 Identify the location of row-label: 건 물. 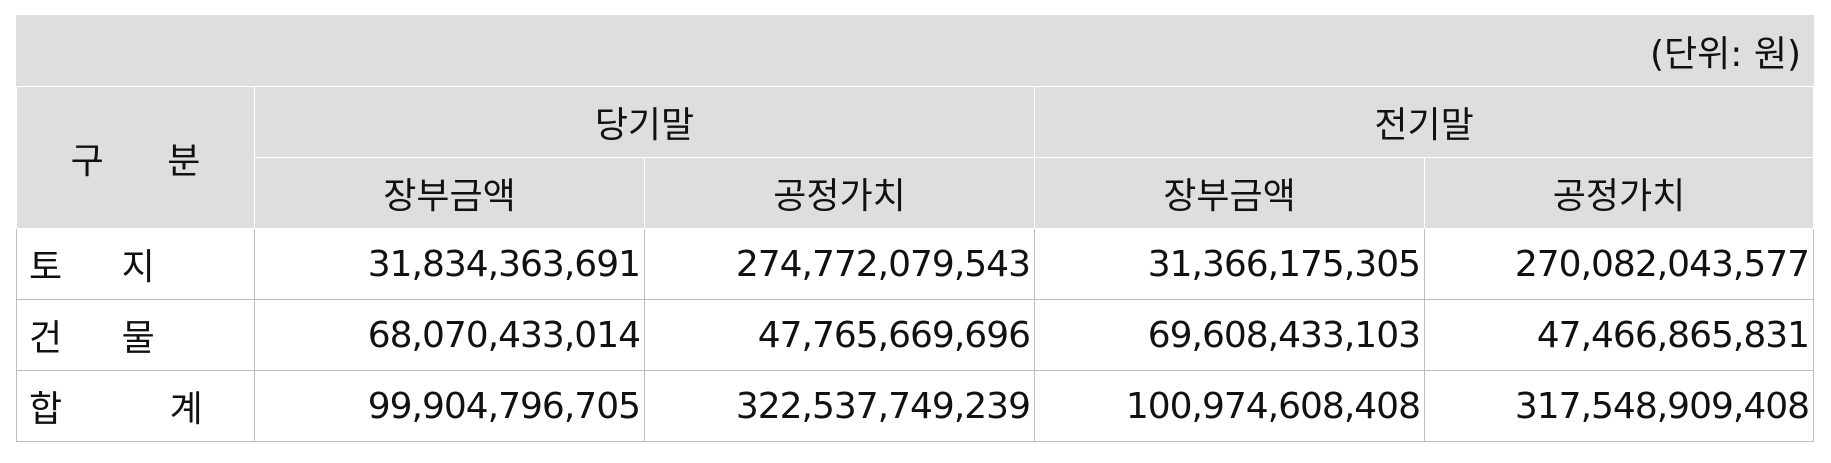
(135, 335).